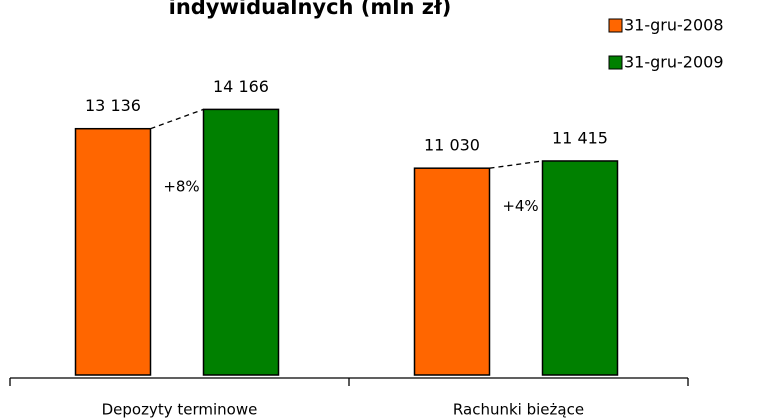 The height and width of the screenshot is (420, 759). Describe the element at coordinates (520, 206) in the screenshot. I see `annotation: +4%` at that location.